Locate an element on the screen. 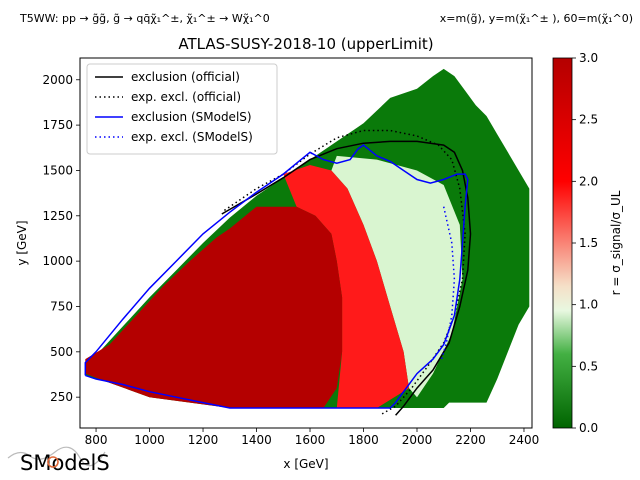 The width and height of the screenshot is (640, 480). x-axis-label: x [GeV] is located at coordinates (305, 464).